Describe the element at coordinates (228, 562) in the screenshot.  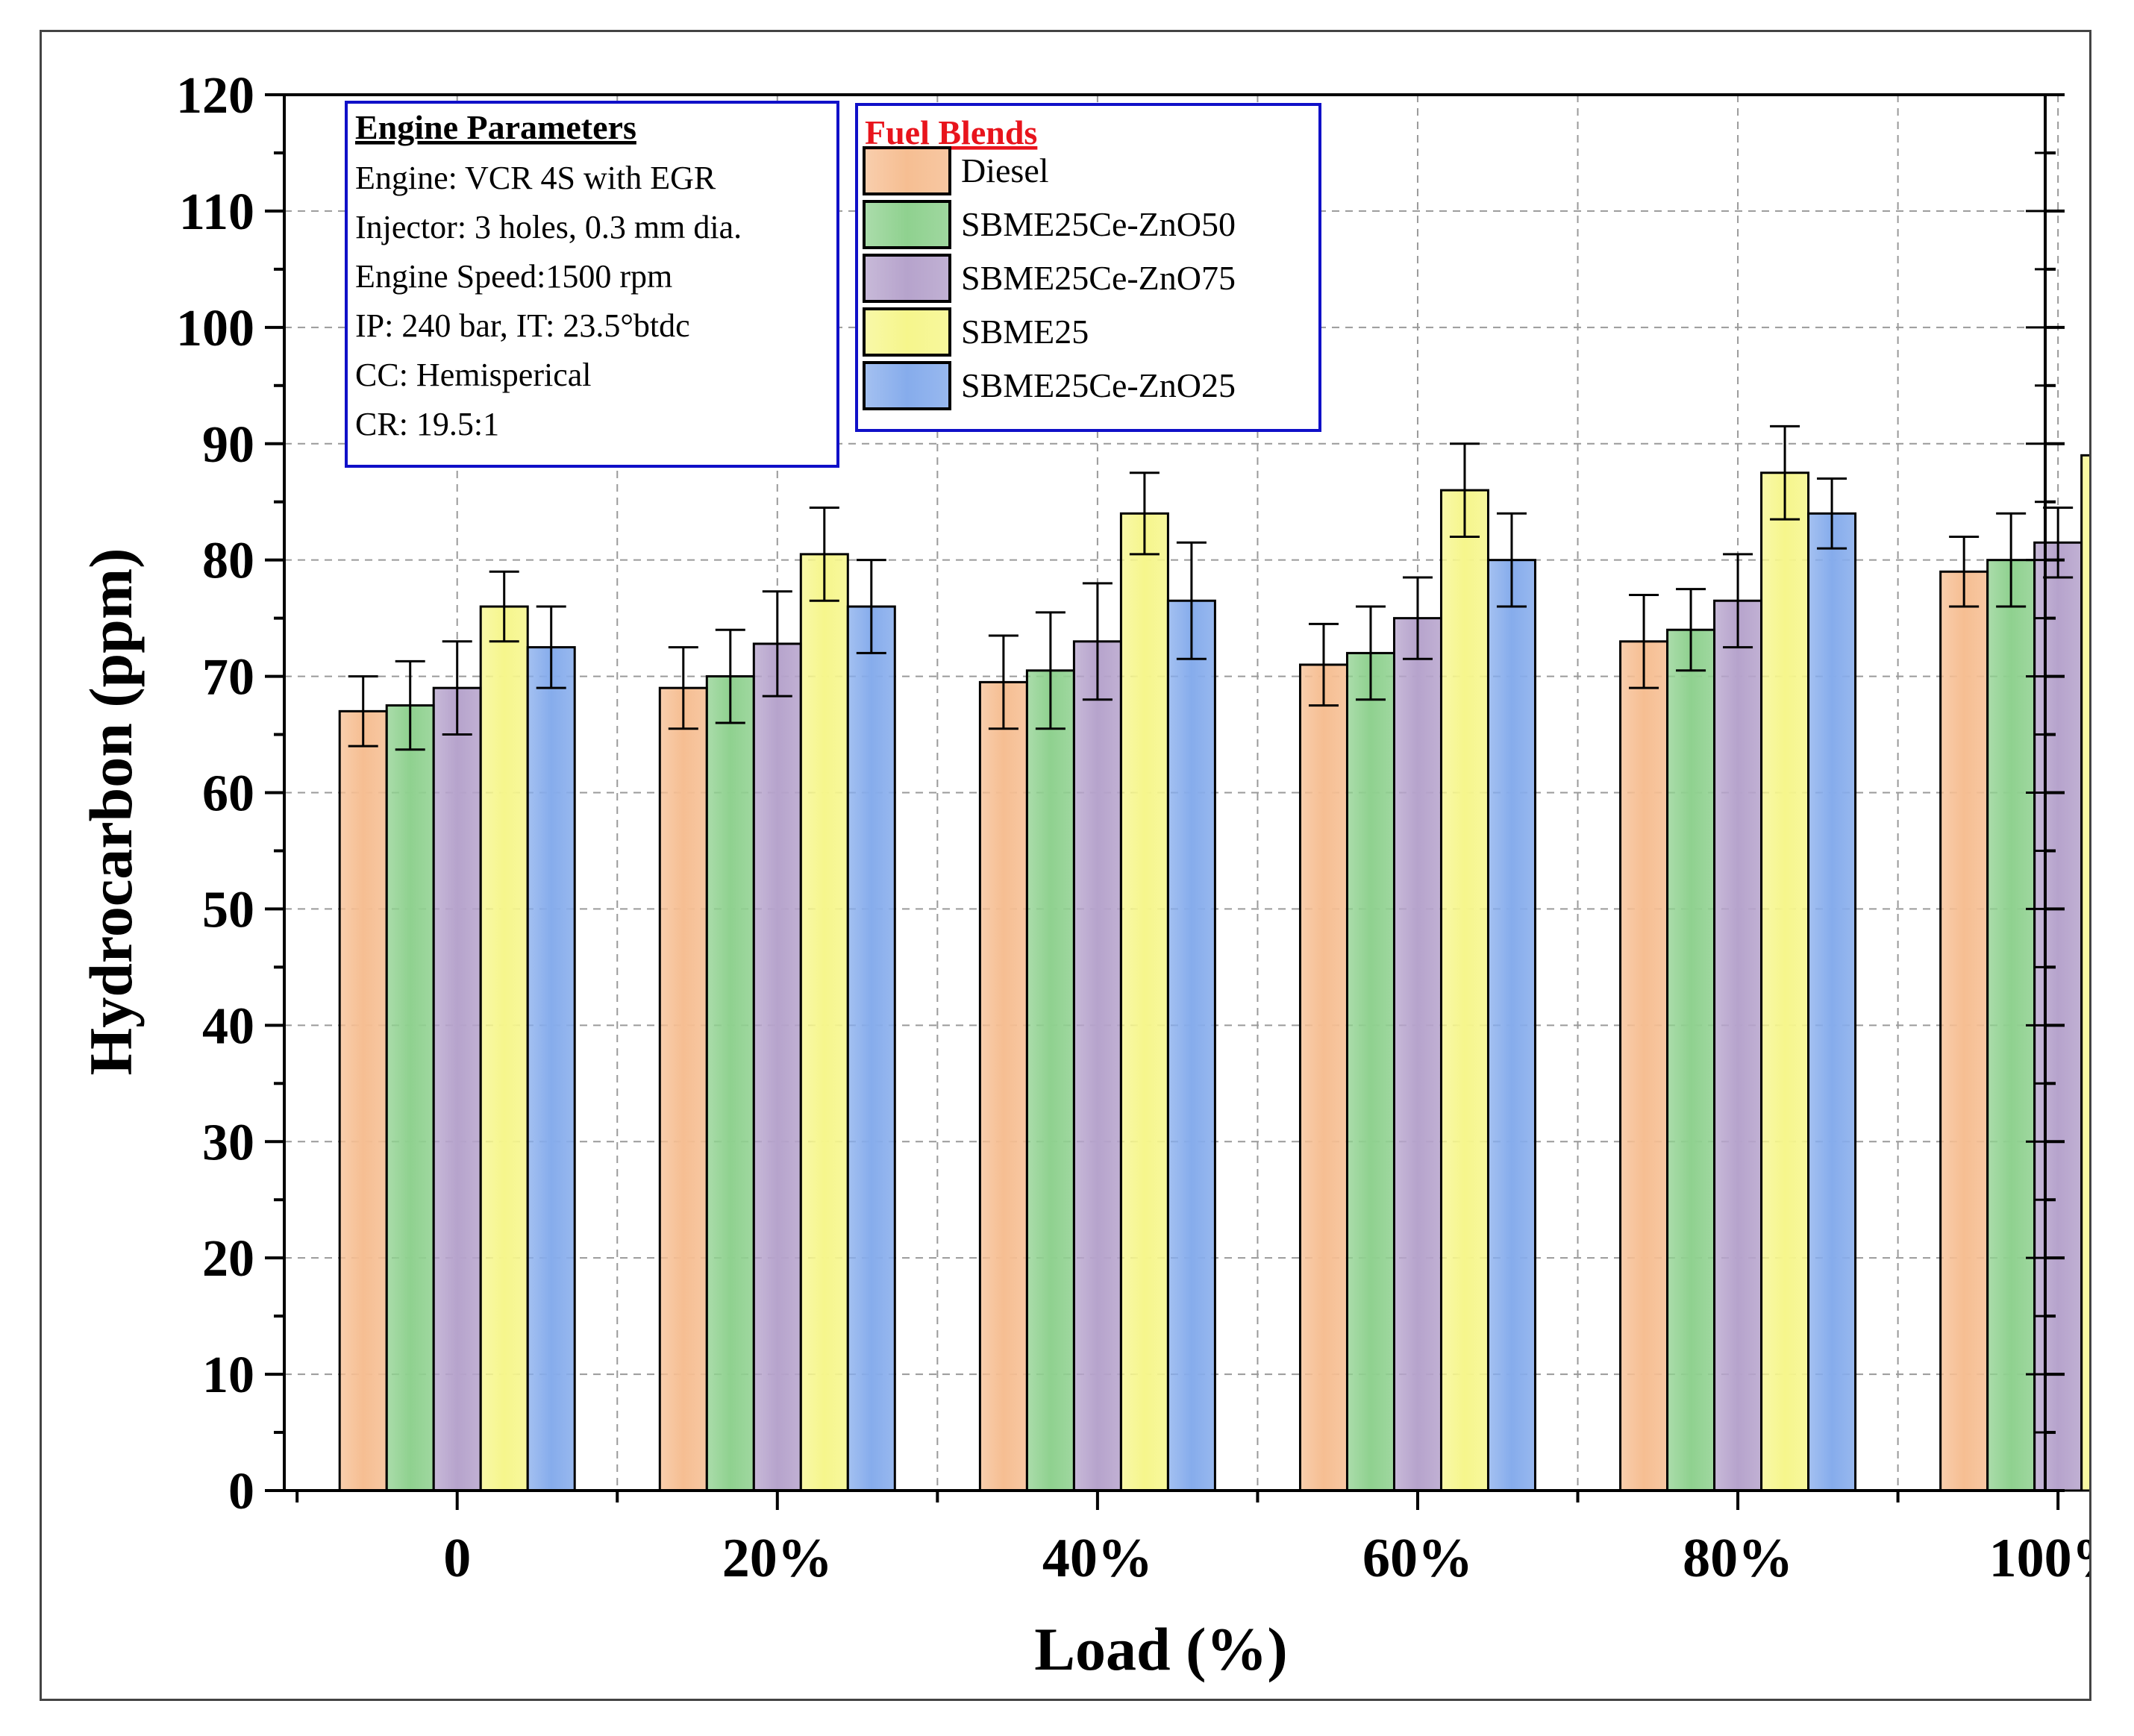
I see `y-tick-label: 80` at that location.